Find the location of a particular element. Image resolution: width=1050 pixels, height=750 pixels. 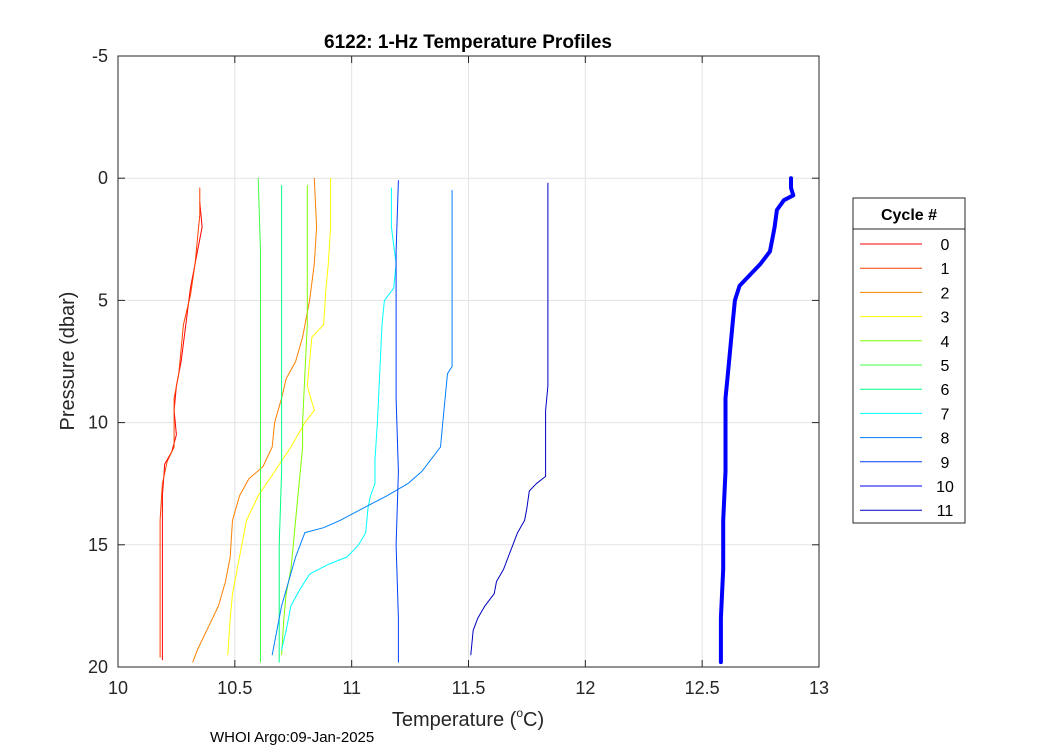

y-tick-label: 20 is located at coordinates (98, 667).